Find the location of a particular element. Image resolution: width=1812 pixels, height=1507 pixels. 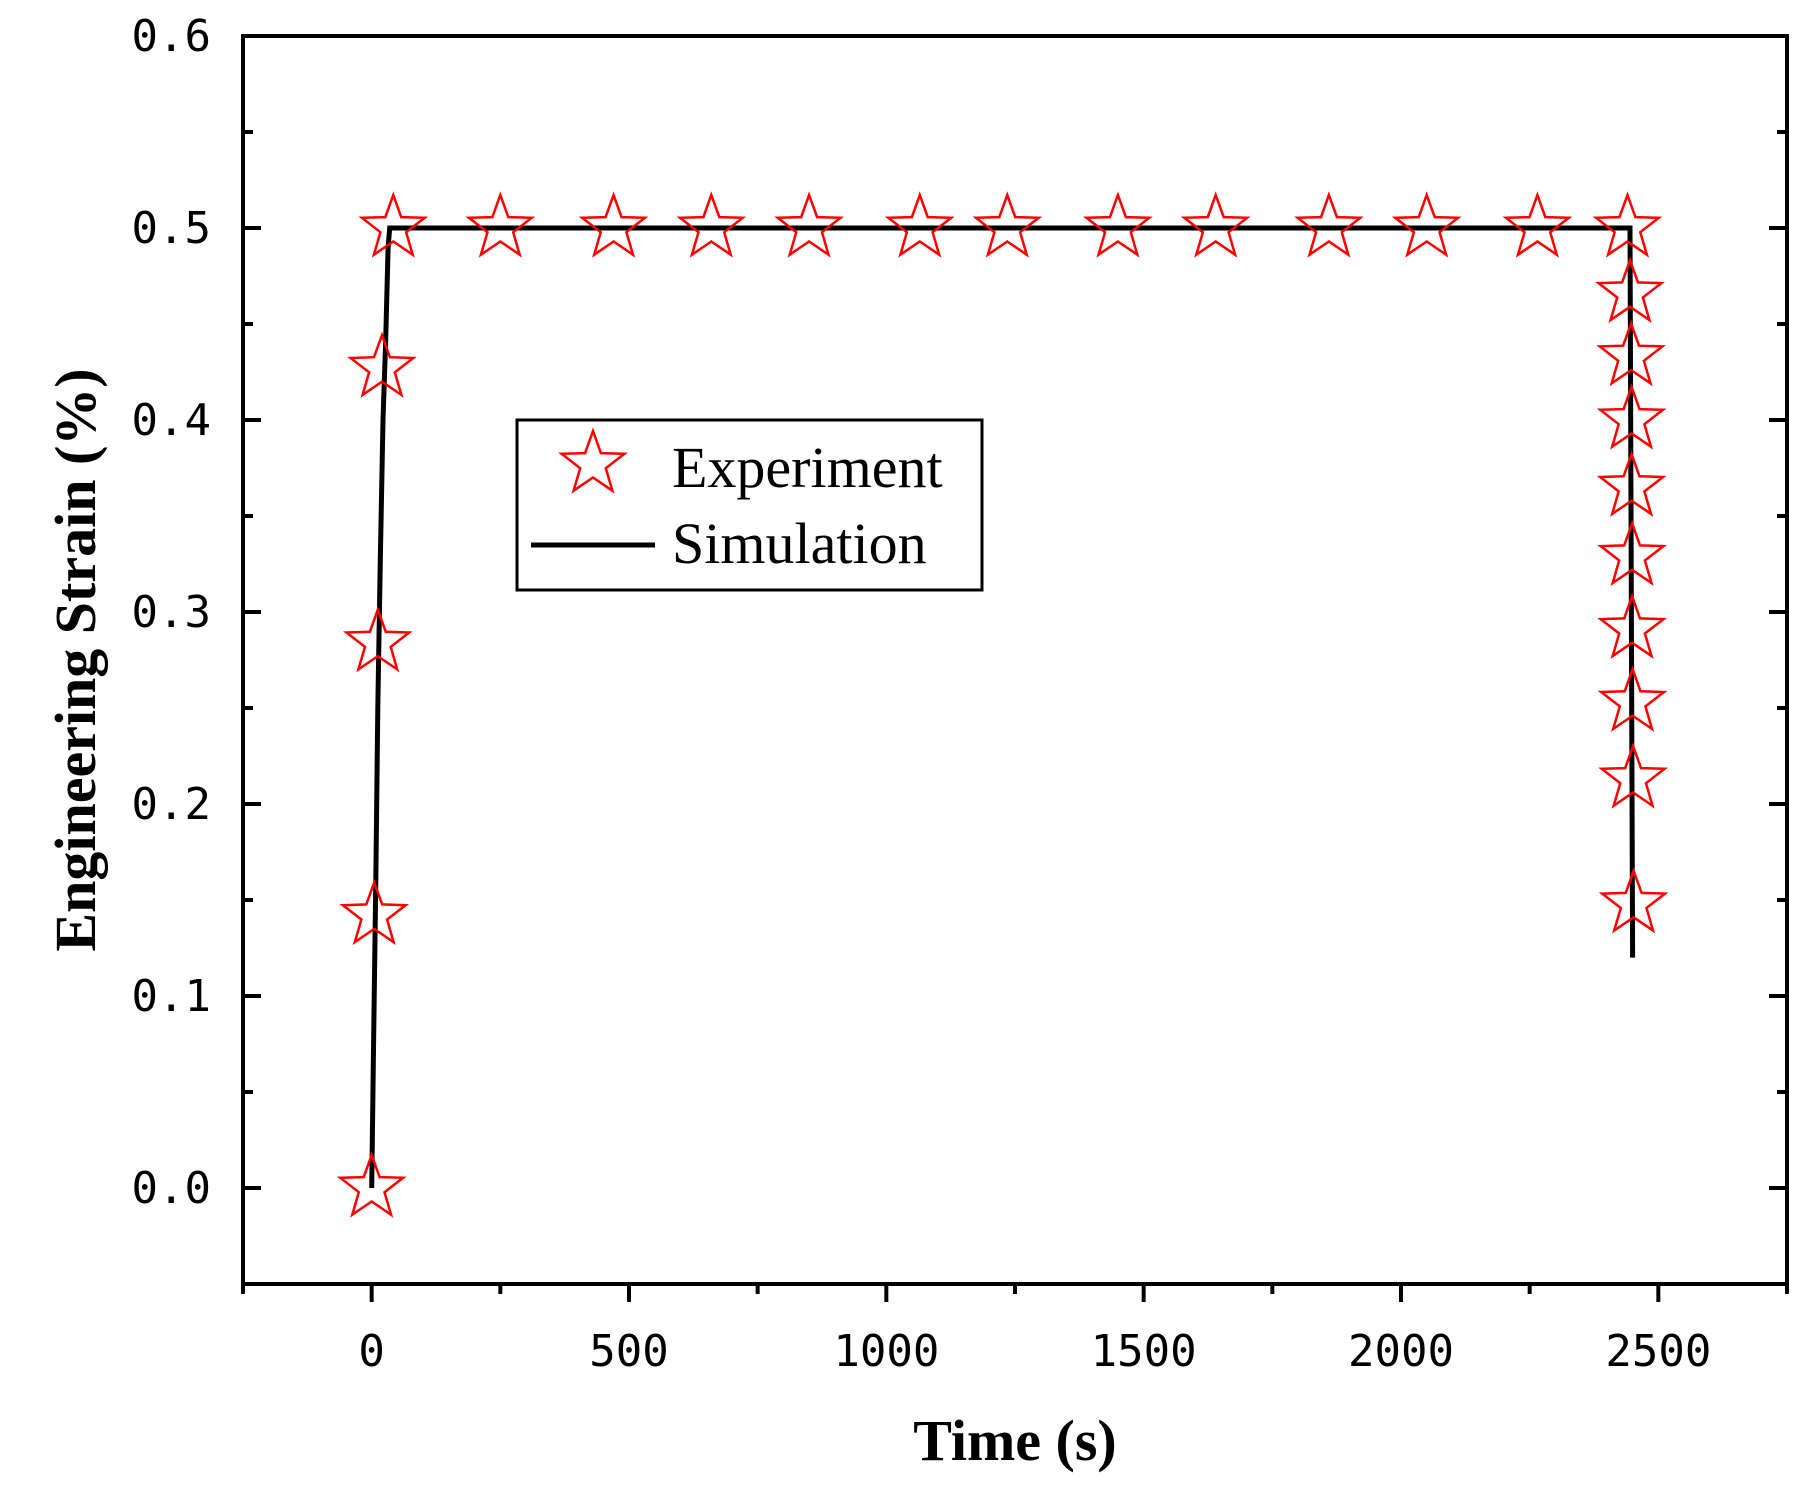

x-axis-tick-labels: 0 500 1000 1500 2000 2500 is located at coordinates (1034, 1351).